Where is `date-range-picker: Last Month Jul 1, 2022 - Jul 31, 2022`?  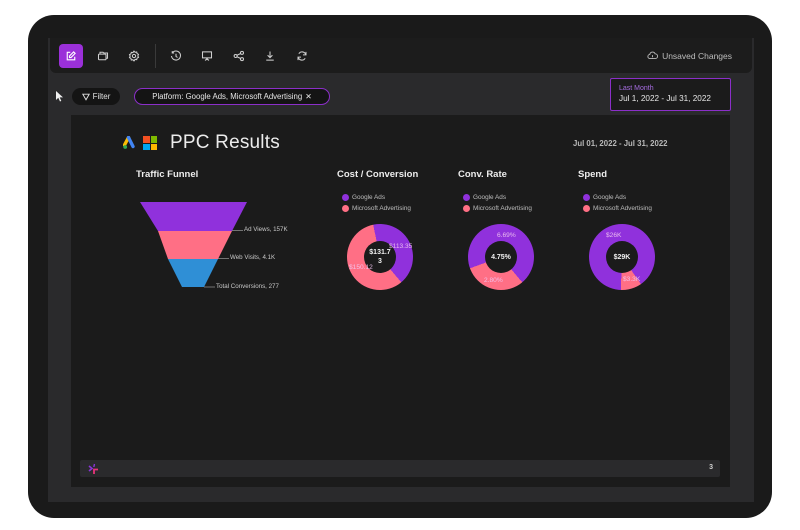 date-range-picker: Last Month Jul 1, 2022 - Jul 31, 2022 is located at coordinates (670, 94).